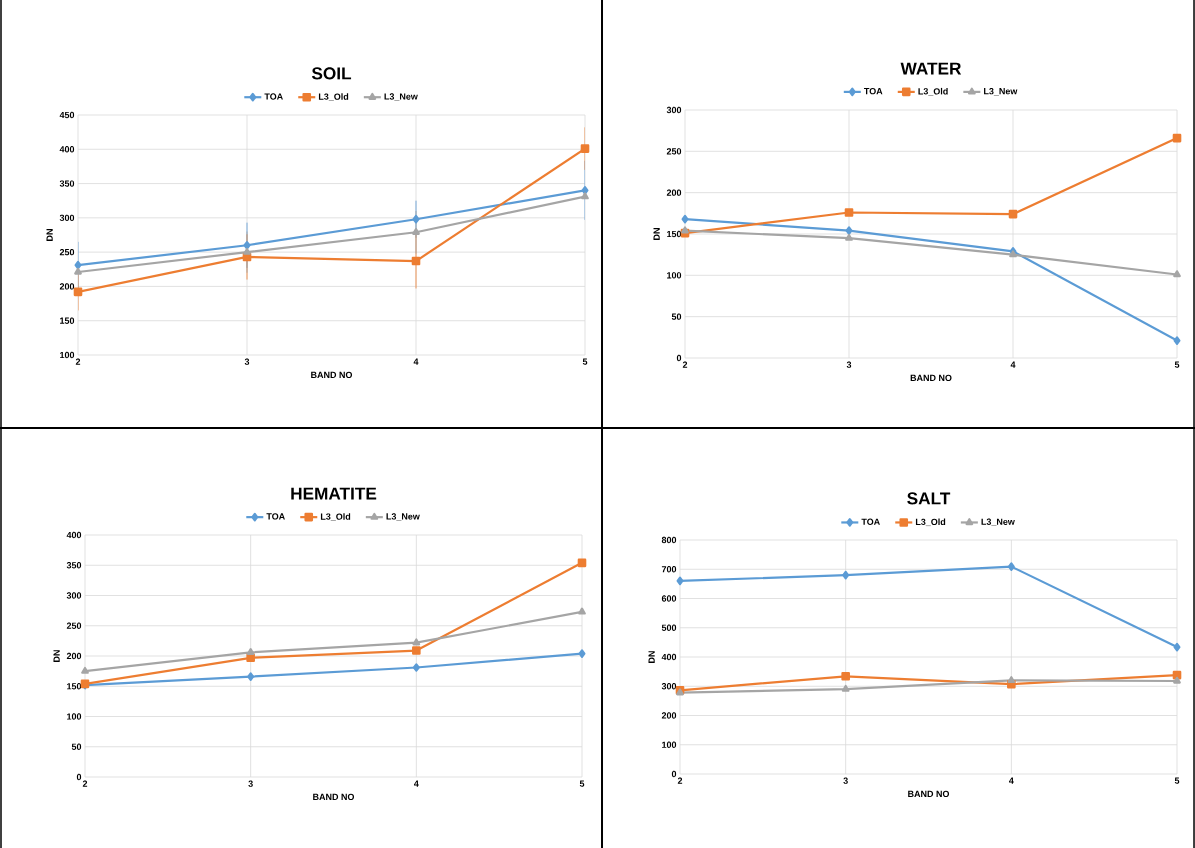  What do you see at coordinates (669, 627) in the screenshot?
I see `y-tick-label: 500` at bounding box center [669, 627].